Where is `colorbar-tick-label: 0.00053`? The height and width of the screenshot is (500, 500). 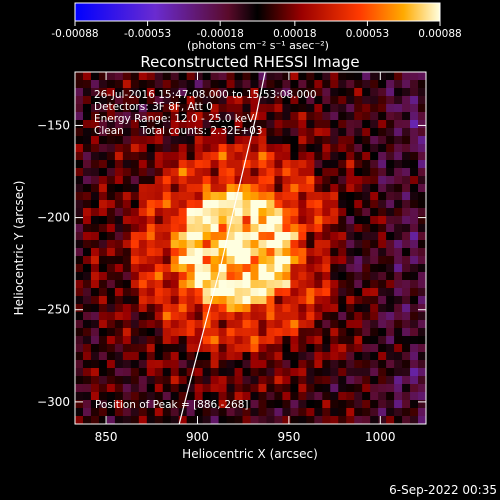
colorbar-tick-label: 0.00053 is located at coordinates (367, 34).